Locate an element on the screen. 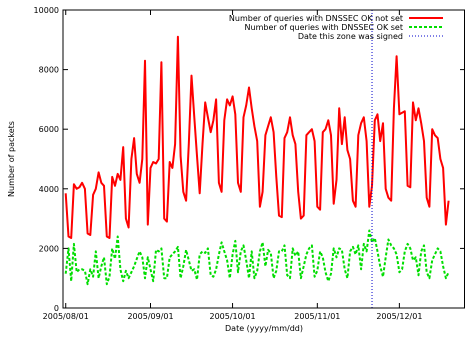 The width and height of the screenshot is (465, 338). x-tick-label: 2005/08/01 is located at coordinates (66, 316).